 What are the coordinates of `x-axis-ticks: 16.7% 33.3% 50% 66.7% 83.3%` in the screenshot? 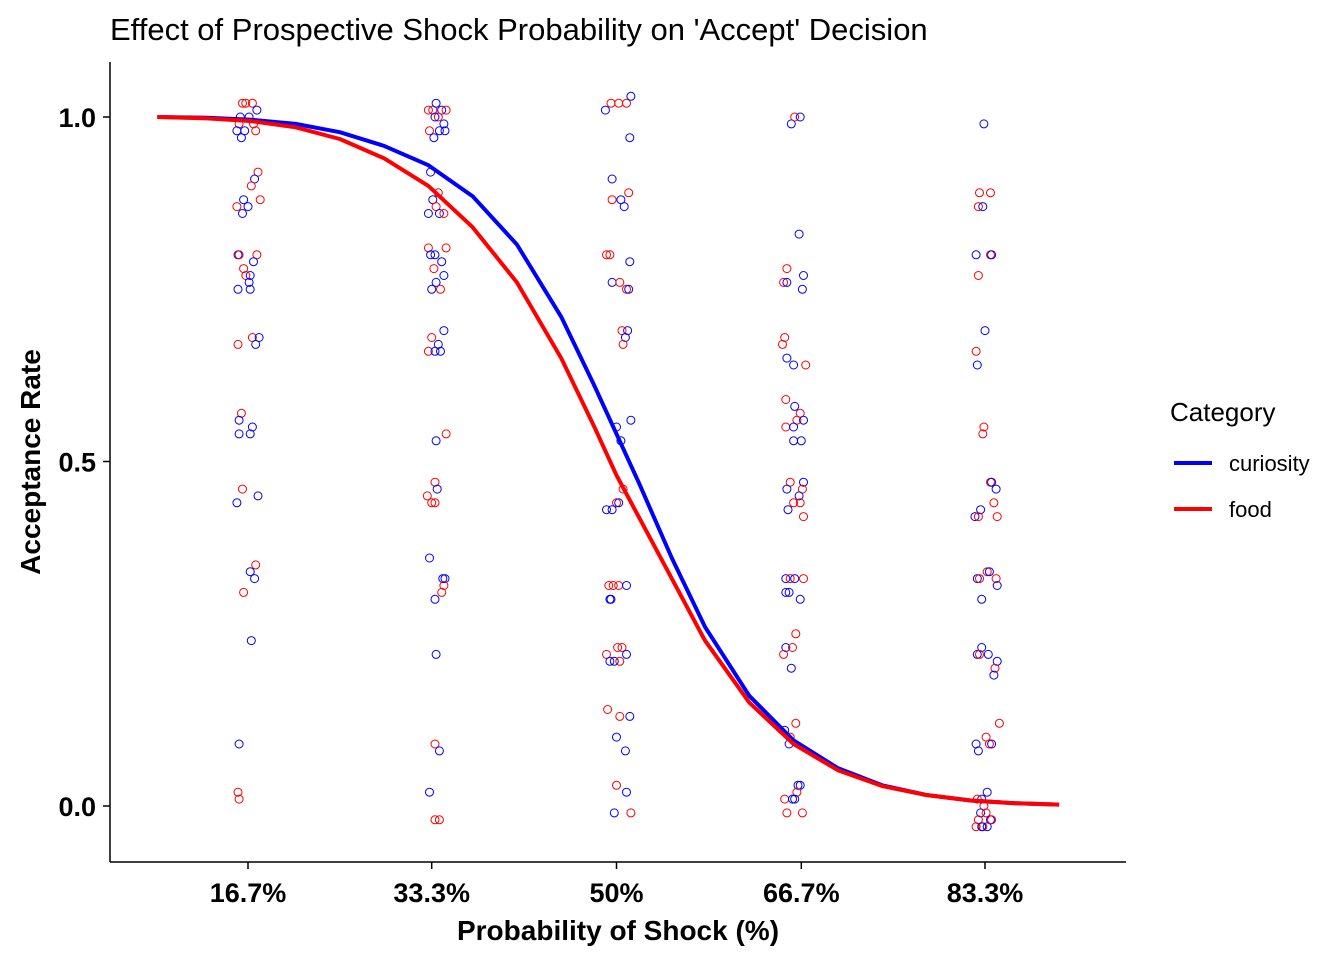 It's located at (617, 885).